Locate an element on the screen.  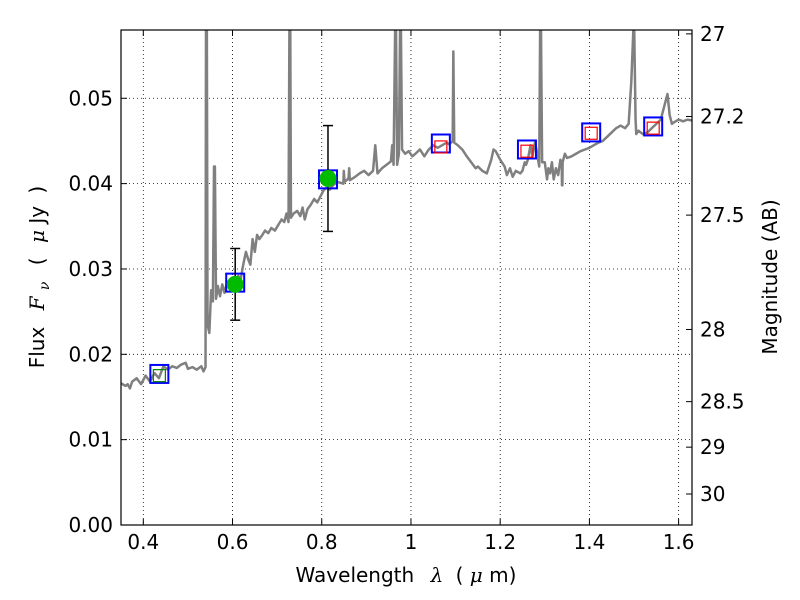
x-tick-label: 1.2 is located at coordinates (500, 542).